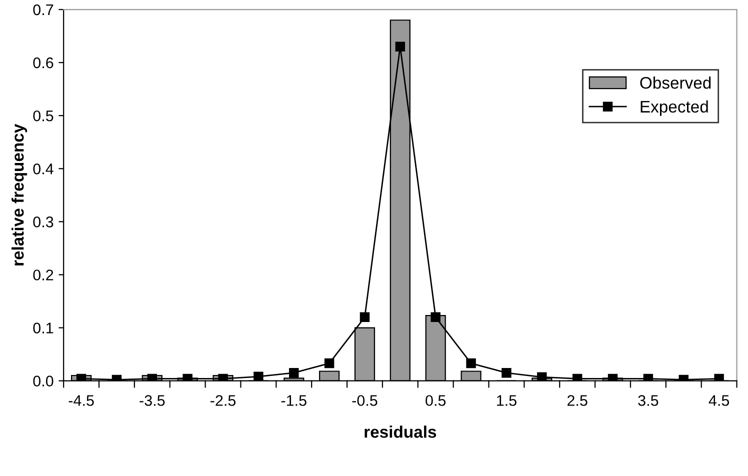 The width and height of the screenshot is (748, 476). Describe the element at coordinates (577, 400) in the screenshot. I see `x-tick-label: 2.5` at that location.